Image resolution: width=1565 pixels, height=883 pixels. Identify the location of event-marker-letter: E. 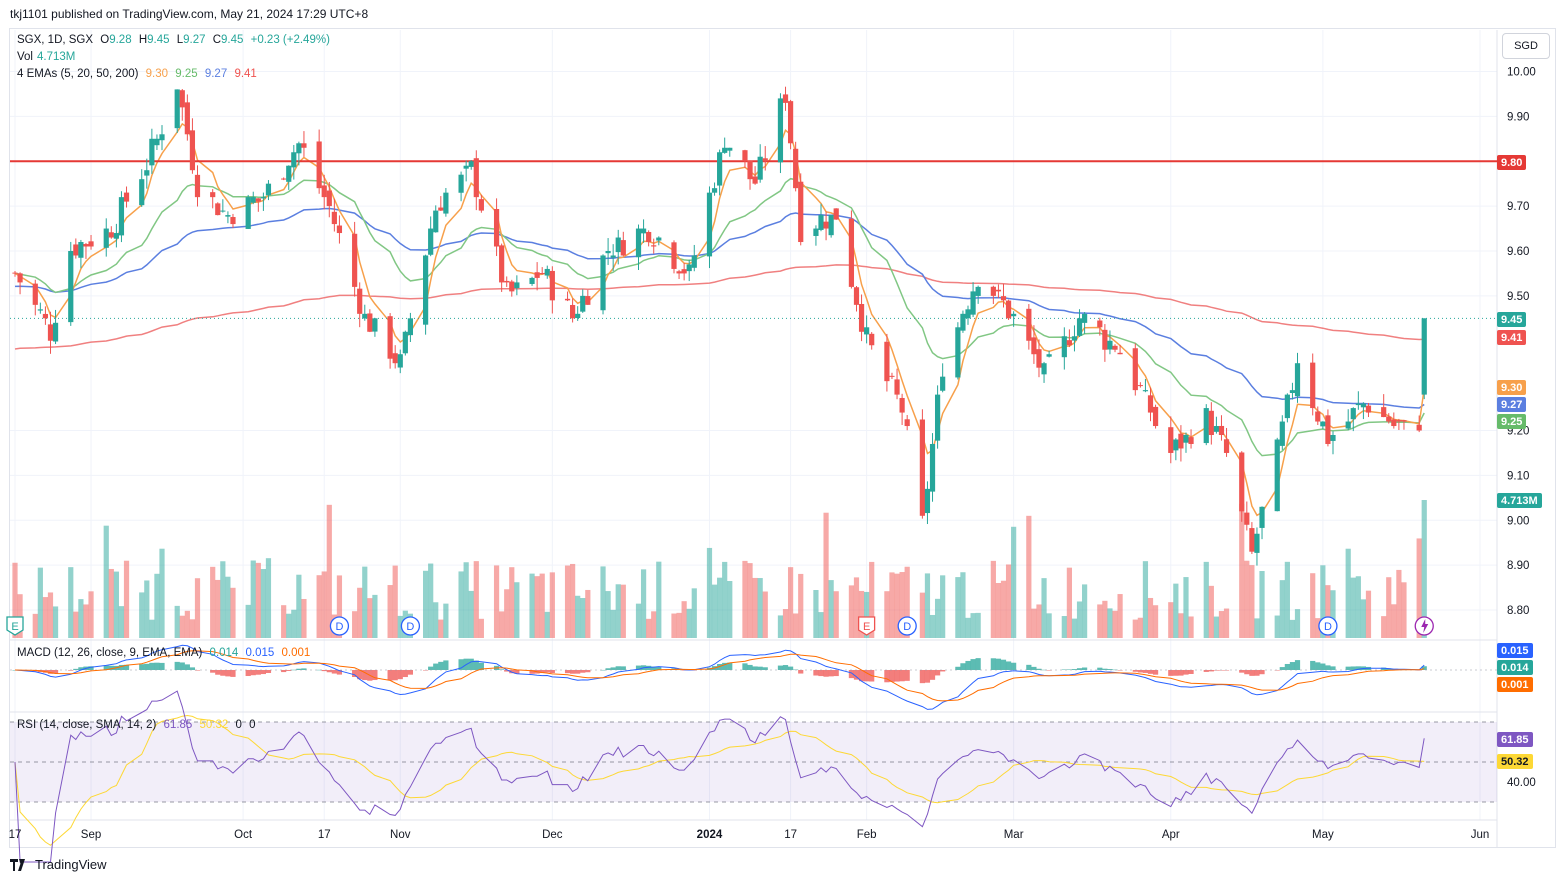
(866, 627).